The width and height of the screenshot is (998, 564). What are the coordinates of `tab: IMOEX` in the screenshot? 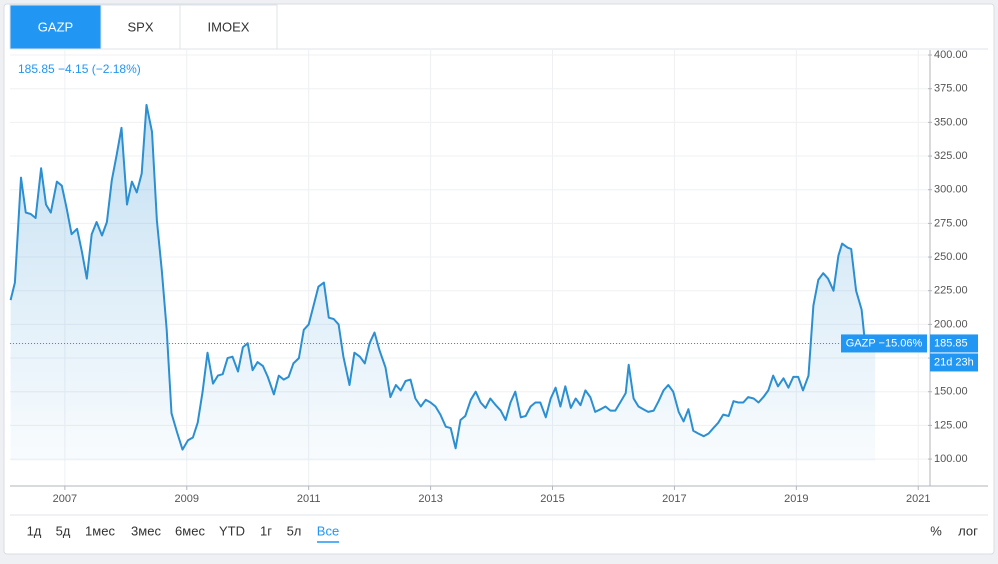 It's located at (228, 27).